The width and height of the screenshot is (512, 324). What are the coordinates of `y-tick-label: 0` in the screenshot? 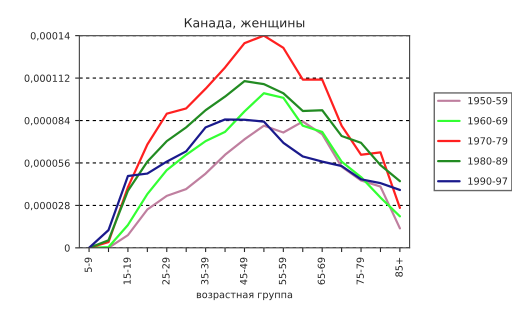 It's located at (67, 248).